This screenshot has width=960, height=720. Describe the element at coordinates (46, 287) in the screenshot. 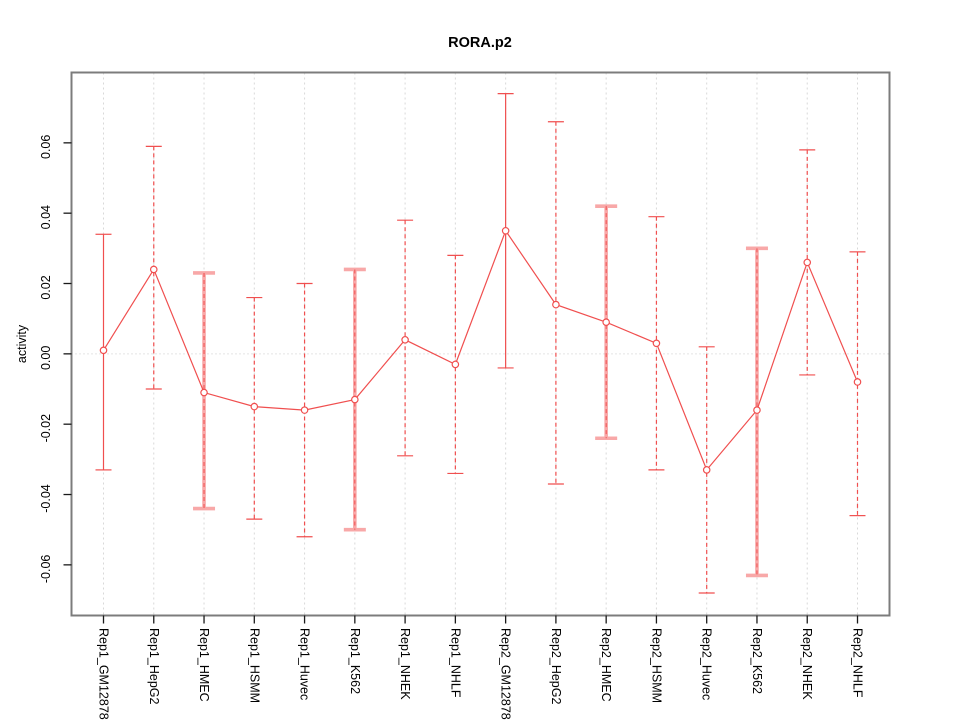

I see `y-tick-label: 0.02` at that location.